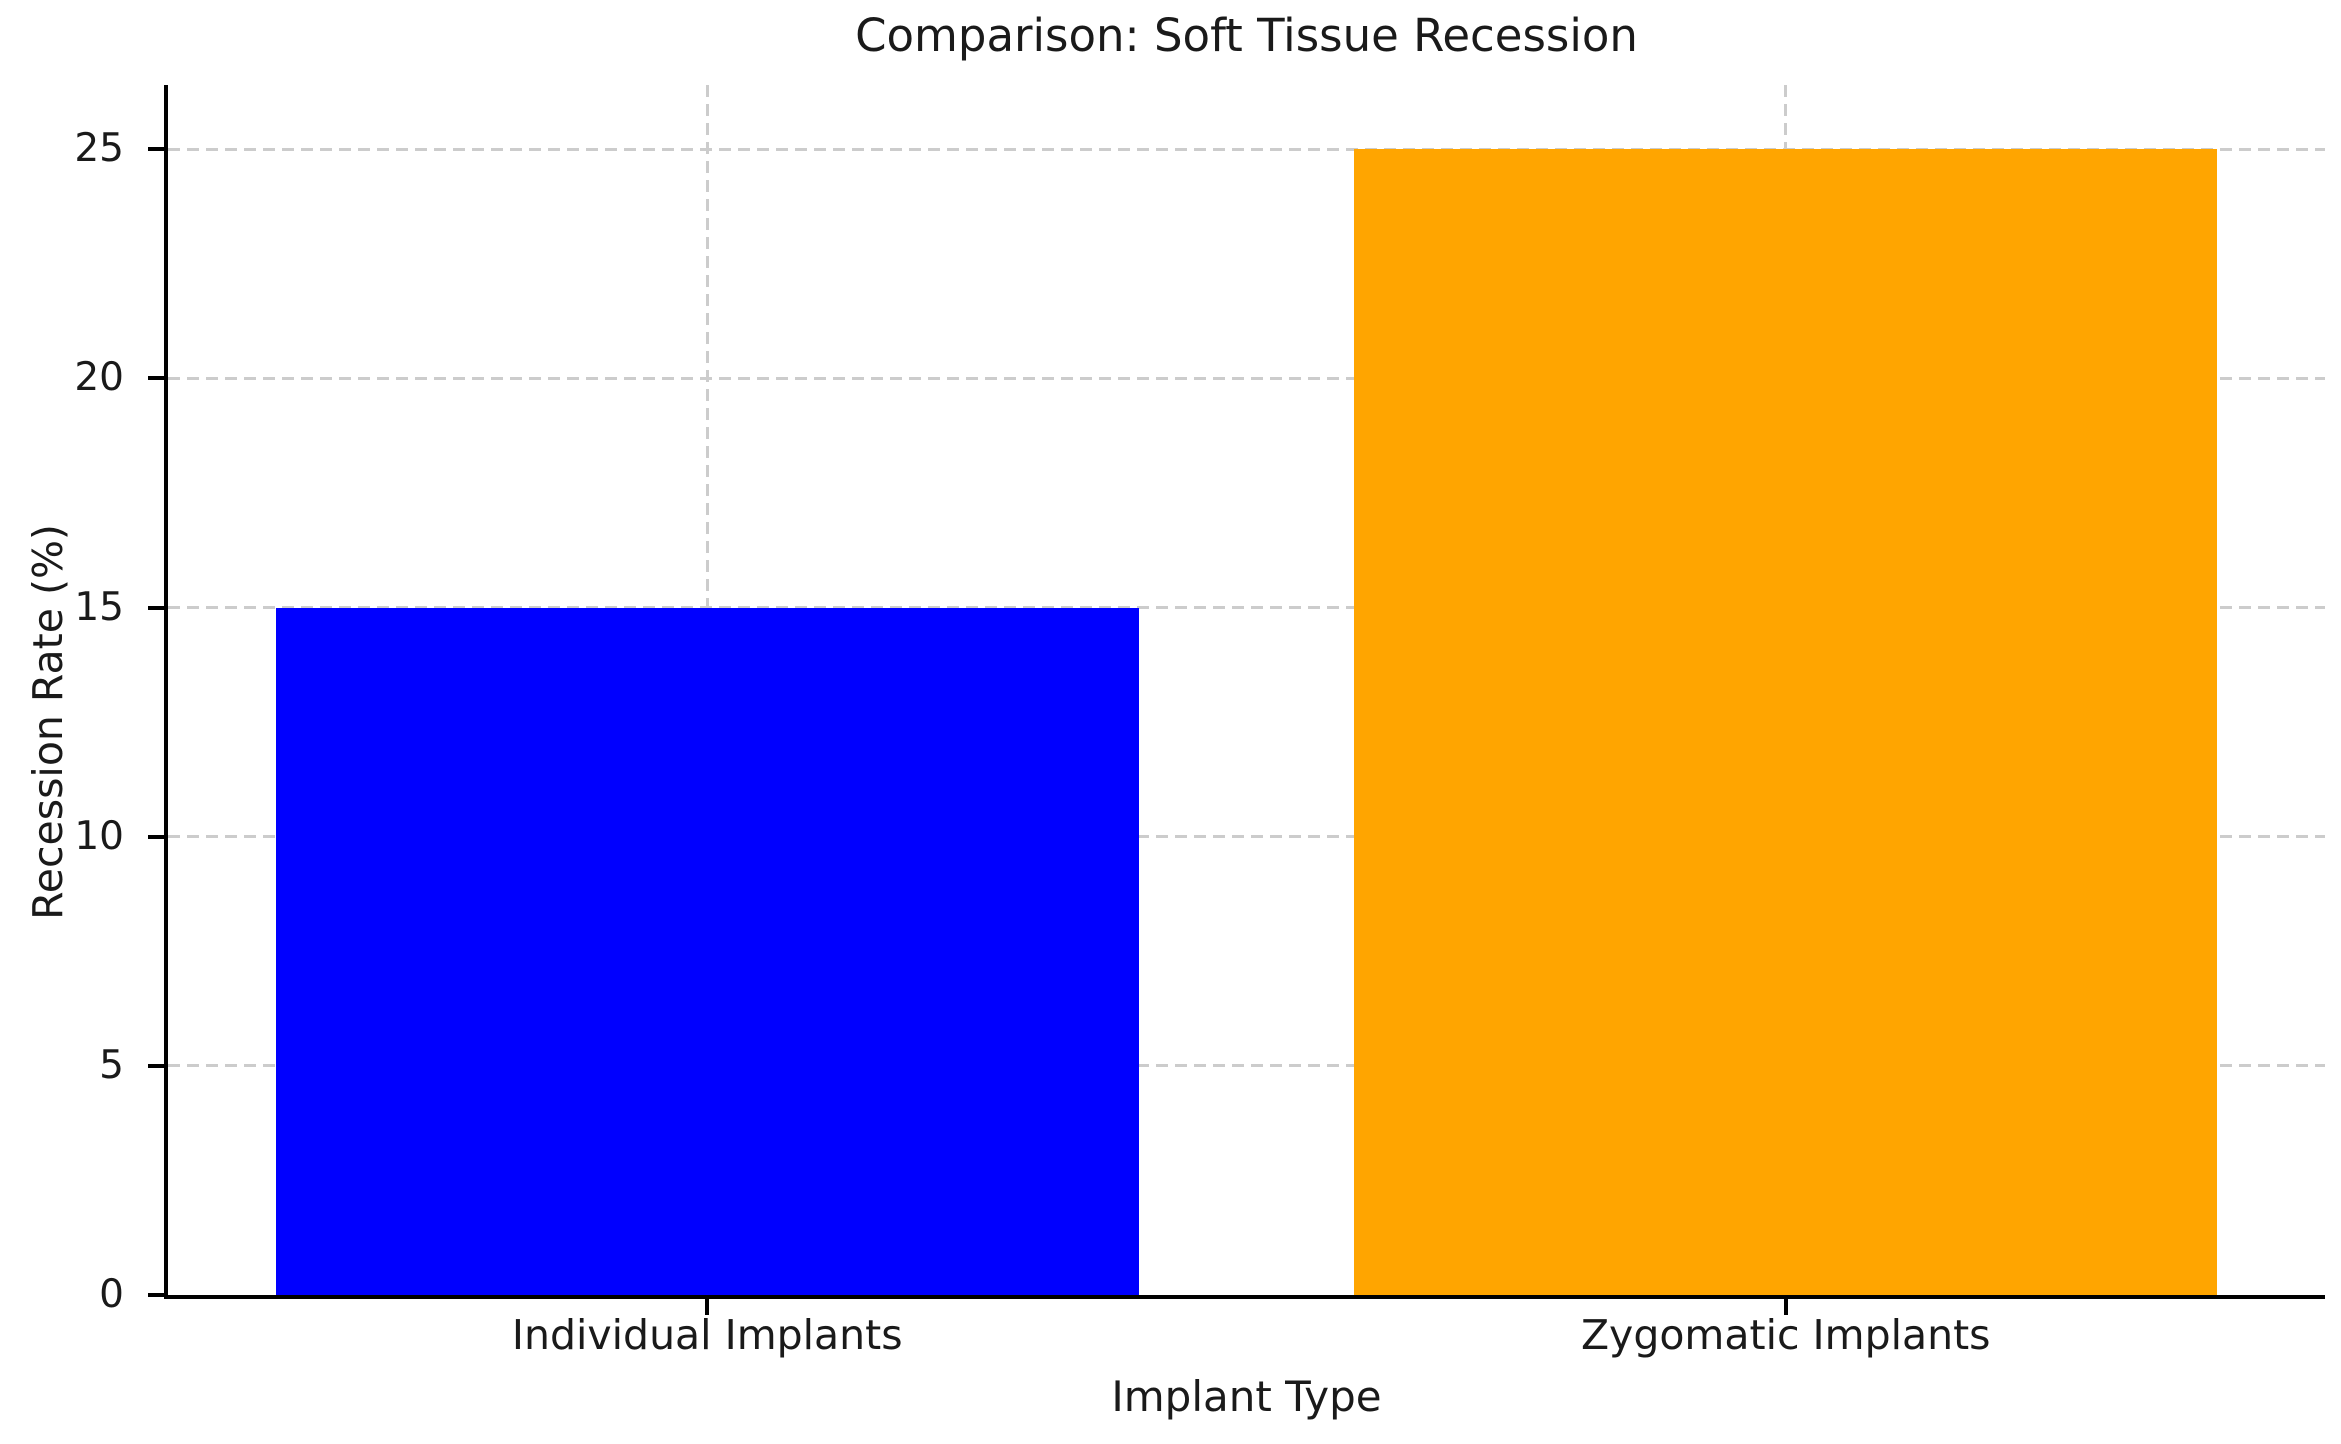 The width and height of the screenshot is (2341, 1444). I want to click on y-tick-label: 0, so click(111, 1294).